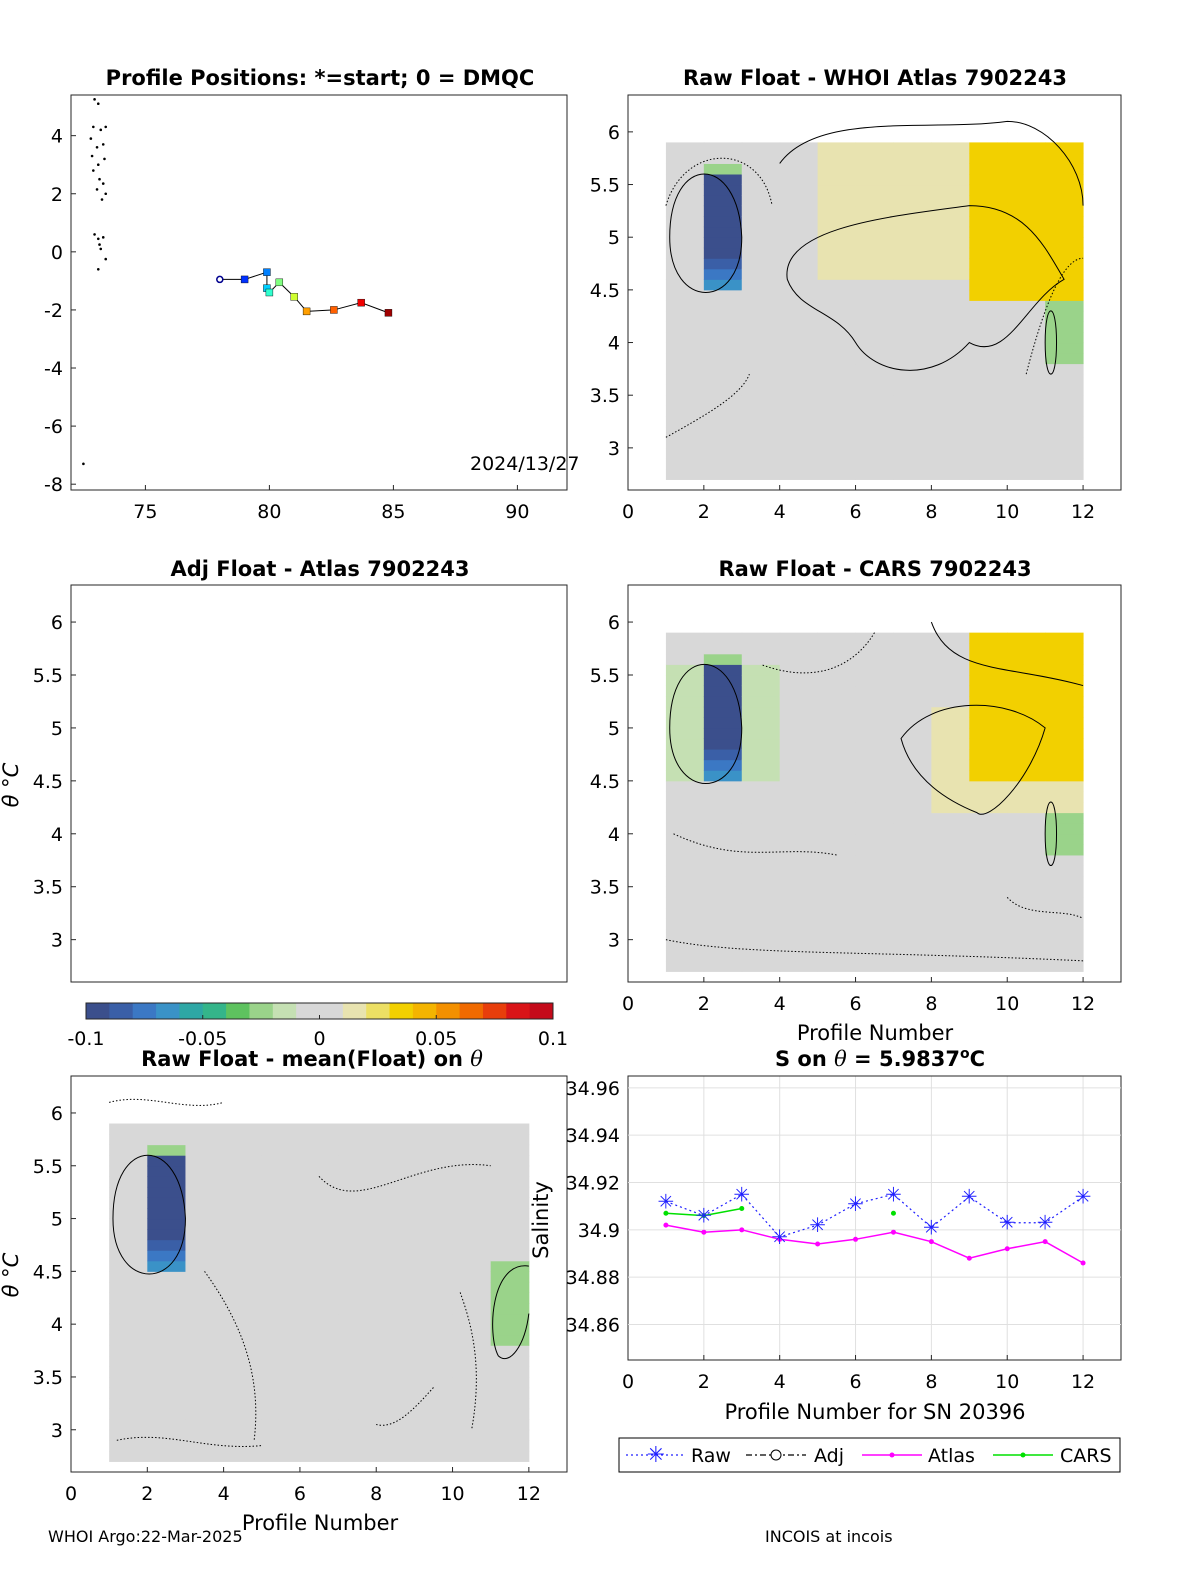 Image resolution: width=1200 pixels, height=1575 pixels. Describe the element at coordinates (57, 1431) in the screenshot. I see `y-tick-label: 3` at that location.